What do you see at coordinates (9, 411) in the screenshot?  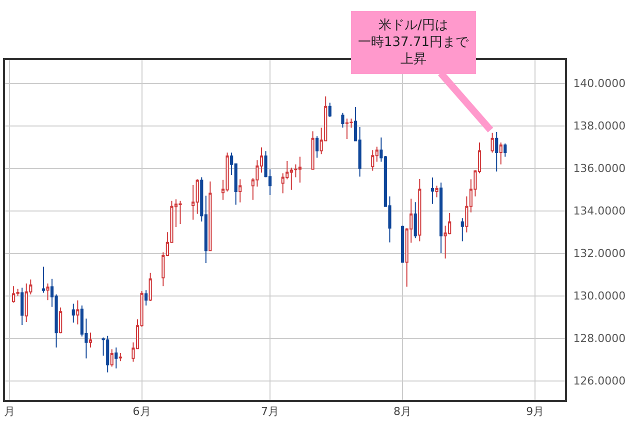 I see `x-tick-label: 月` at bounding box center [9, 411].